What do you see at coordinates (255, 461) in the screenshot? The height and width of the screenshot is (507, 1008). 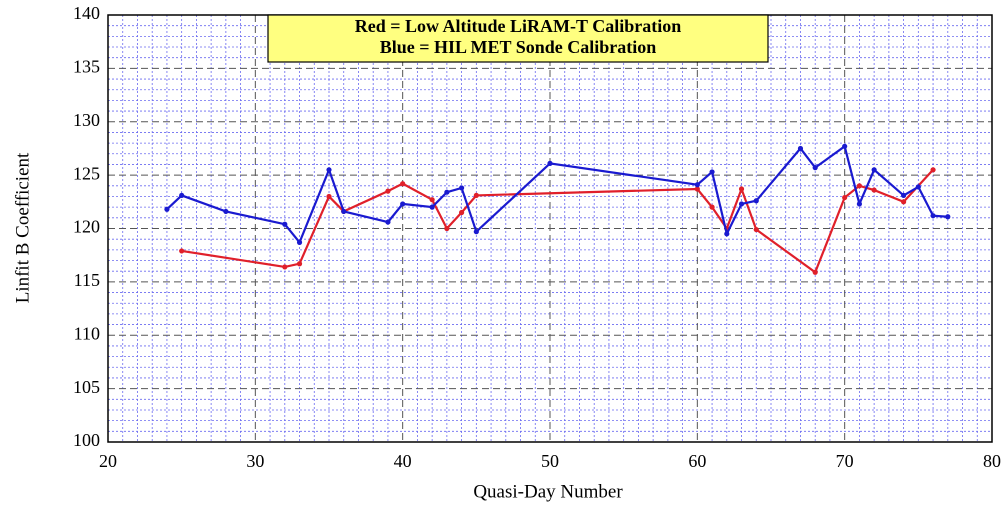 I see `x-tick-label: 30` at bounding box center [255, 461].